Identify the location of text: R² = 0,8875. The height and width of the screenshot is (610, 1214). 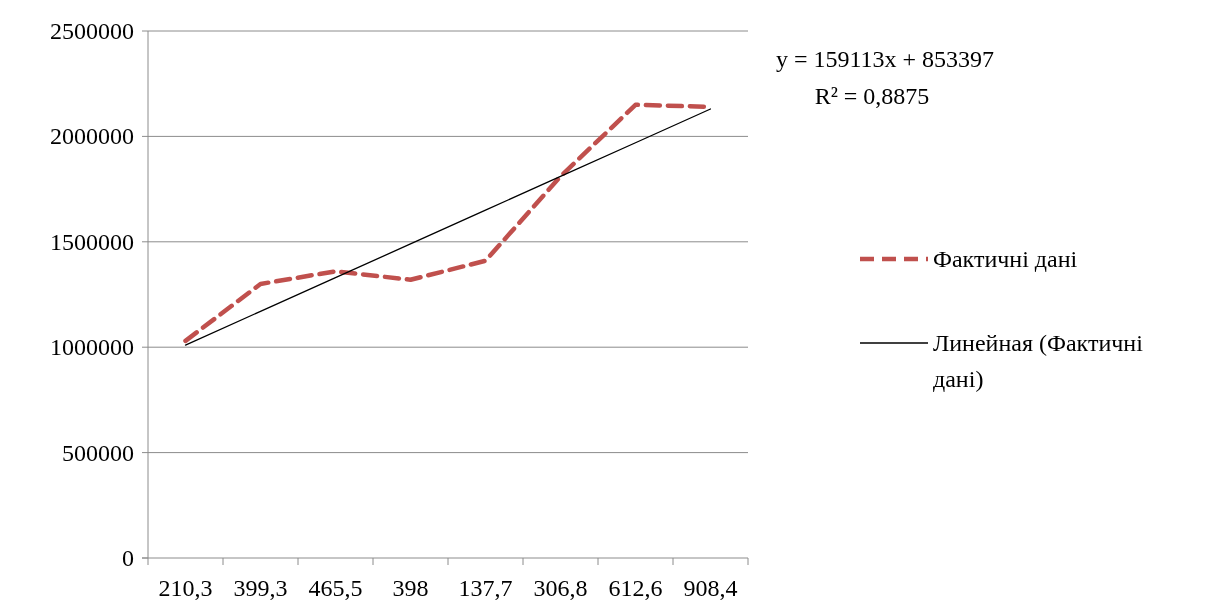
(872, 96).